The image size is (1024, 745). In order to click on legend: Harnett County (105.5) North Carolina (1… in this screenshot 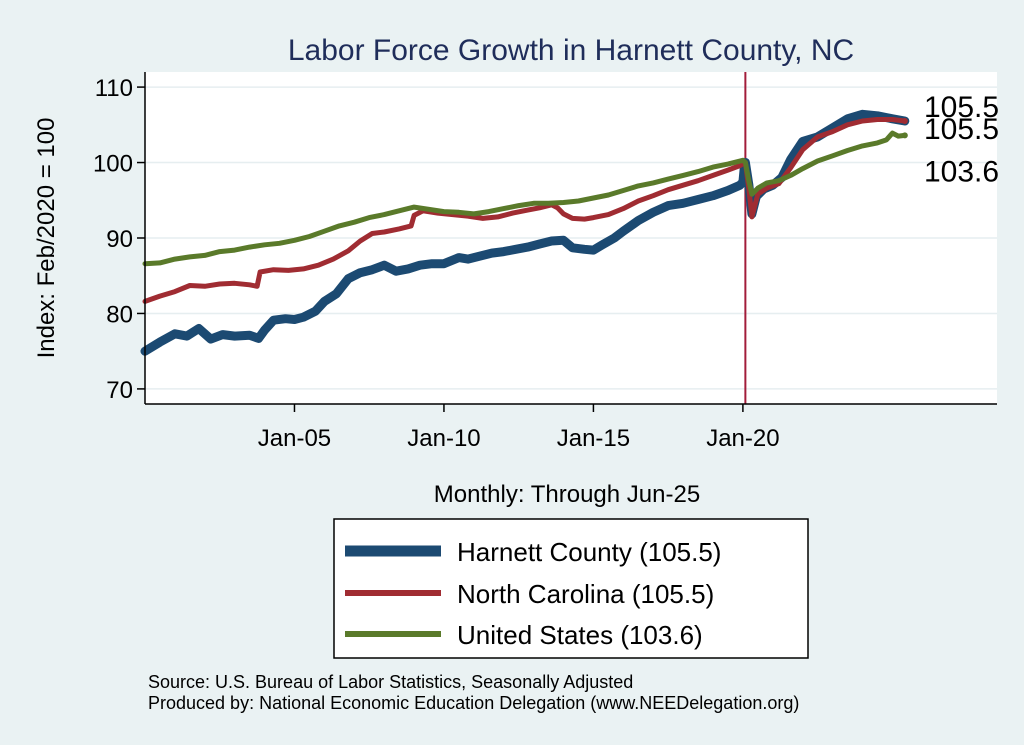, I will do `click(571, 588)`.